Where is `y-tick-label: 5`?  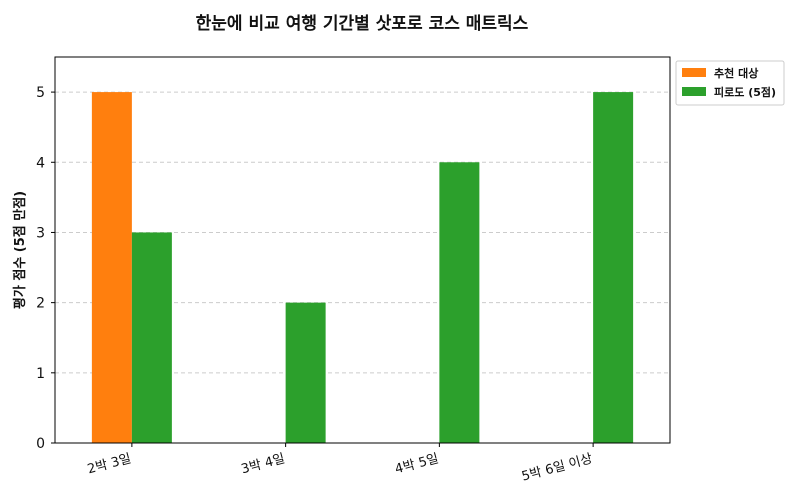
y-tick-label: 5 is located at coordinates (40, 93).